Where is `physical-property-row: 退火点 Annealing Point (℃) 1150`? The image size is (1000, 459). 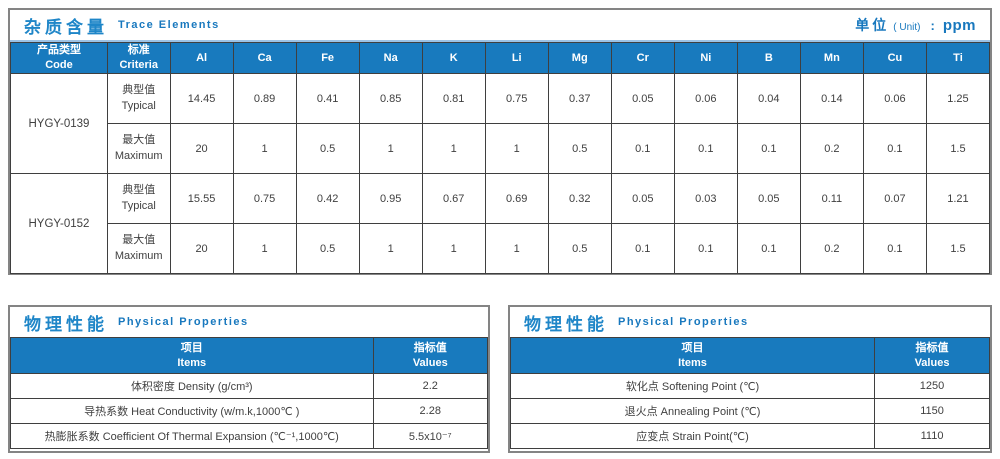 physical-property-row: 退火点 Annealing Point (℃) 1150 is located at coordinates (749, 411).